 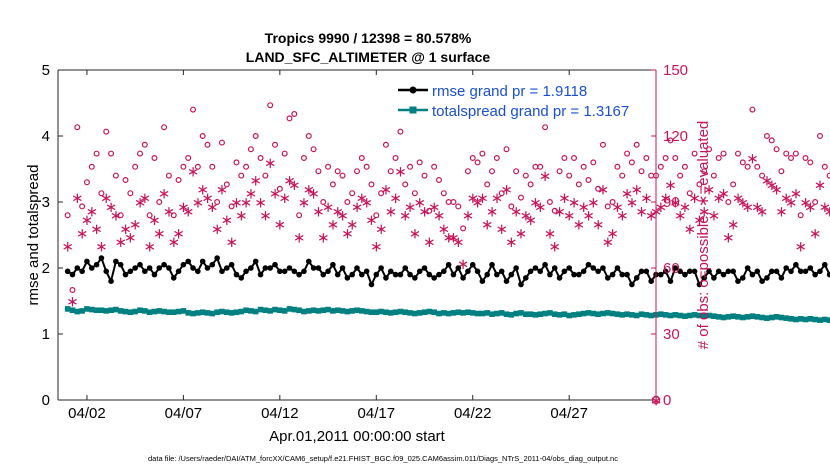 I want to click on right-y-tick-label: 120, so click(x=675, y=136).